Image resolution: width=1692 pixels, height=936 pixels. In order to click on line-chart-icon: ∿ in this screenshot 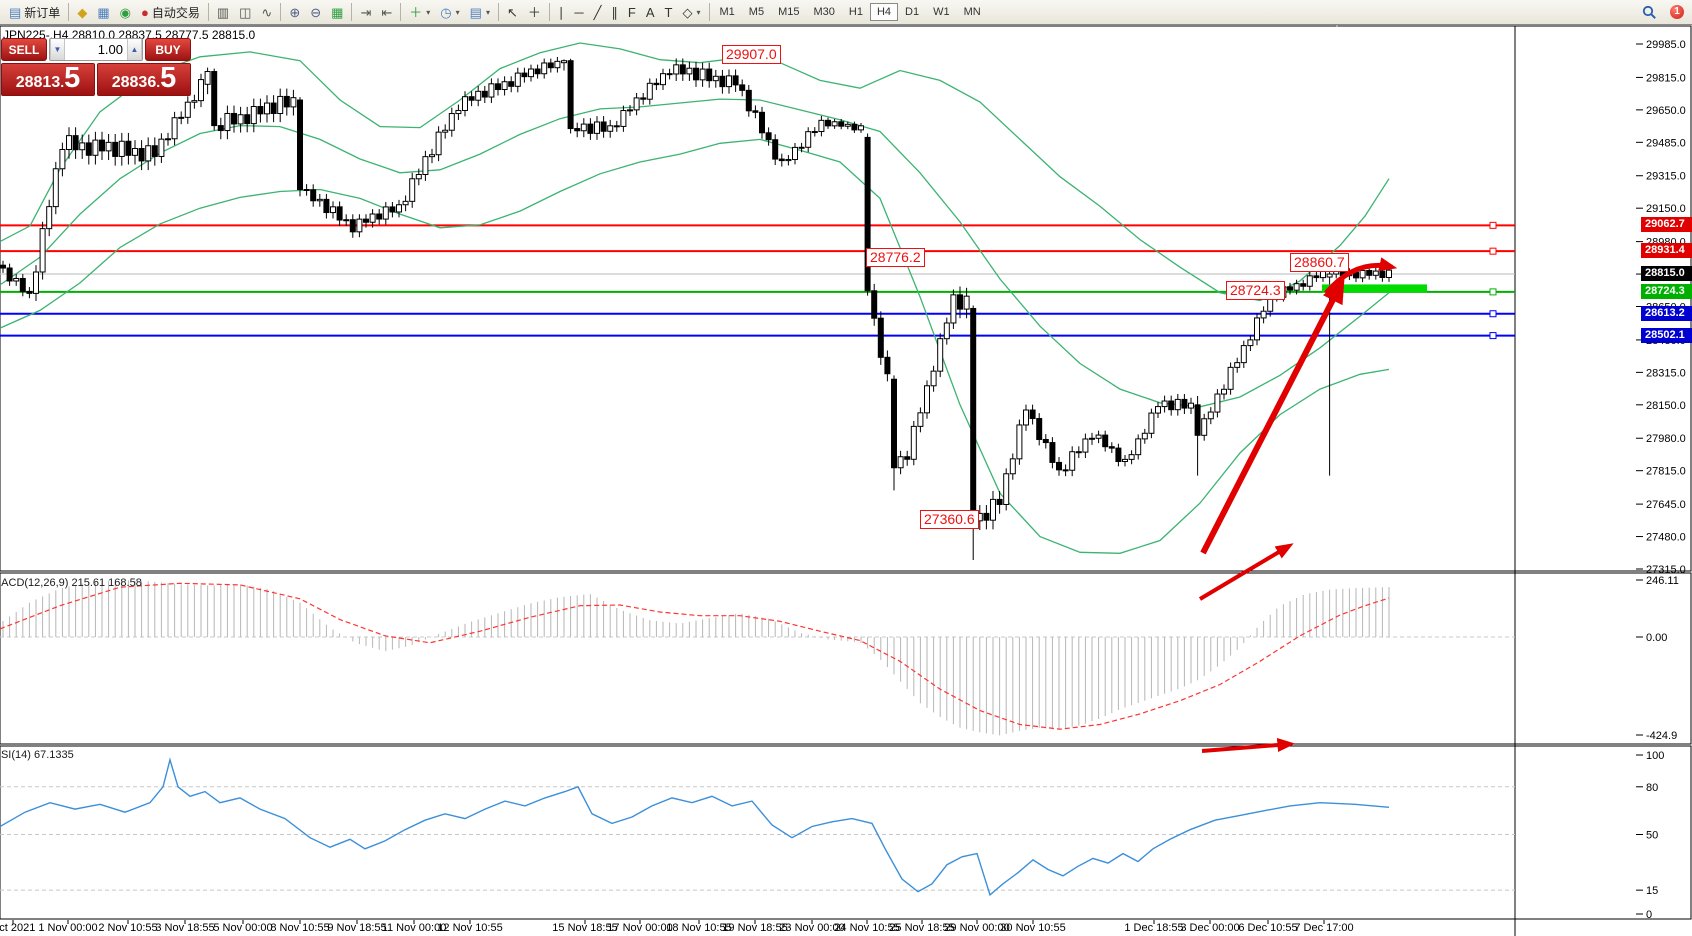, I will do `click(267, 12)`.